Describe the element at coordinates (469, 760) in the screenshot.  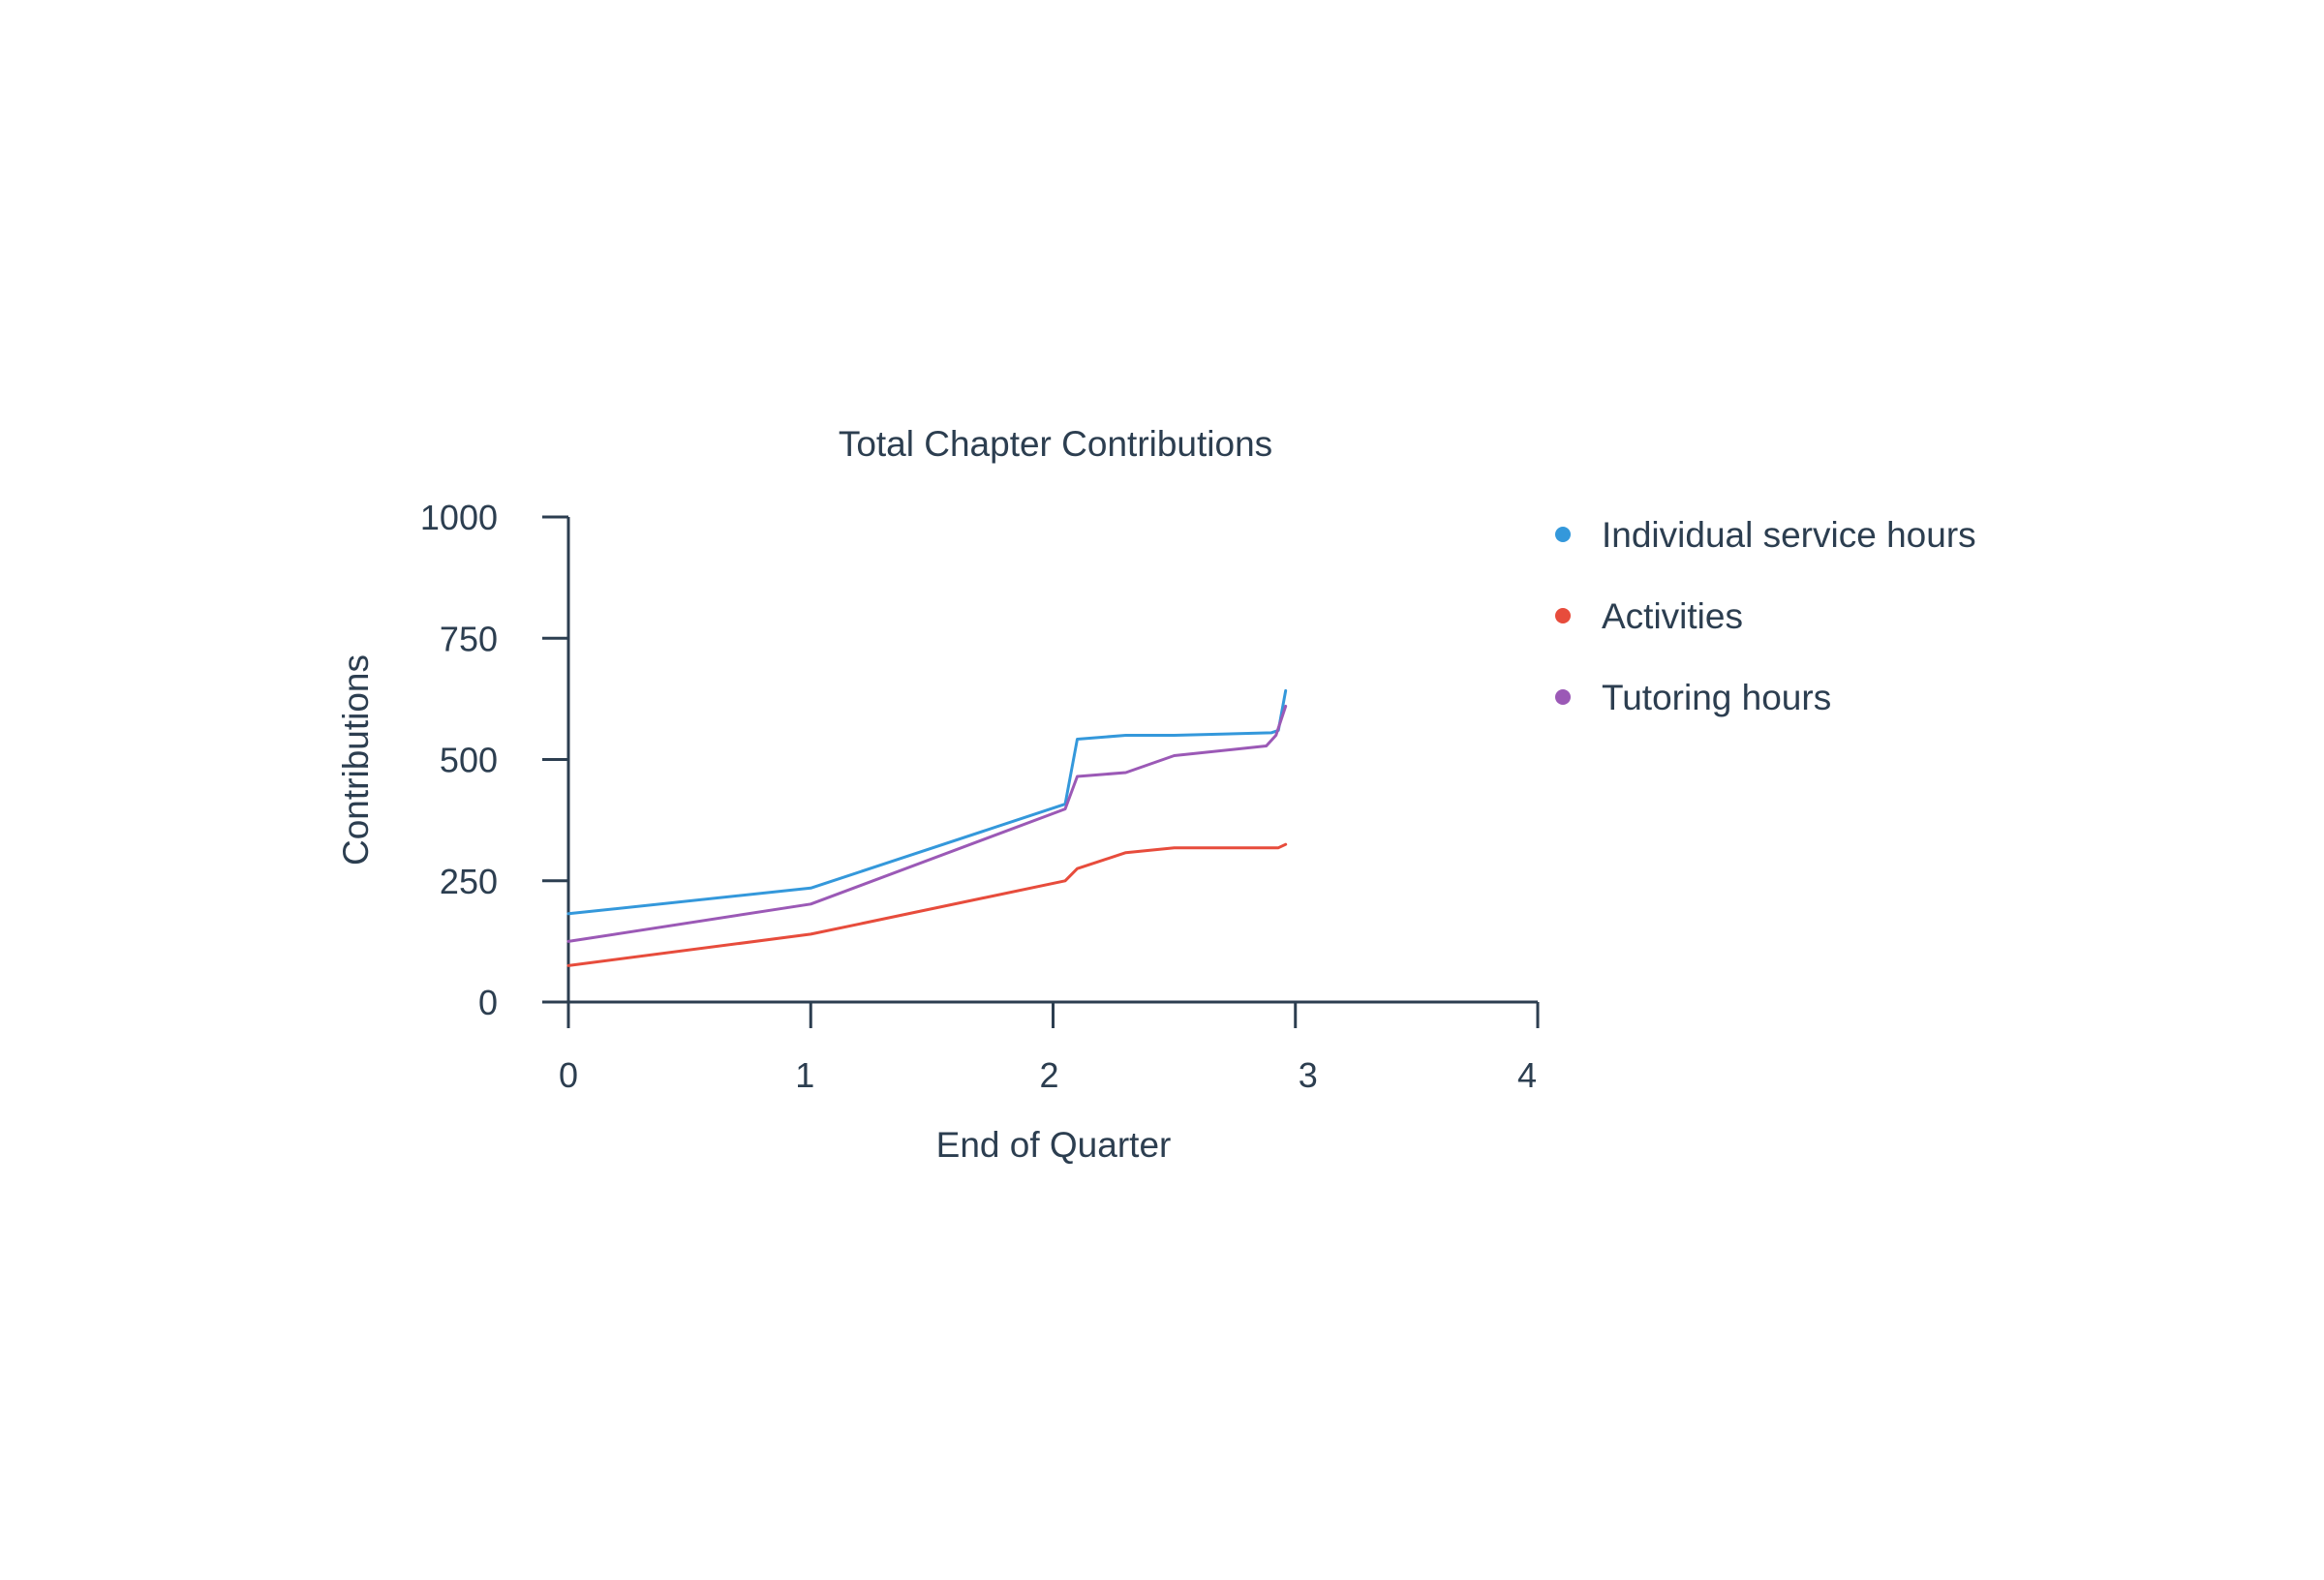
I see `y-tick-label: 500` at that location.